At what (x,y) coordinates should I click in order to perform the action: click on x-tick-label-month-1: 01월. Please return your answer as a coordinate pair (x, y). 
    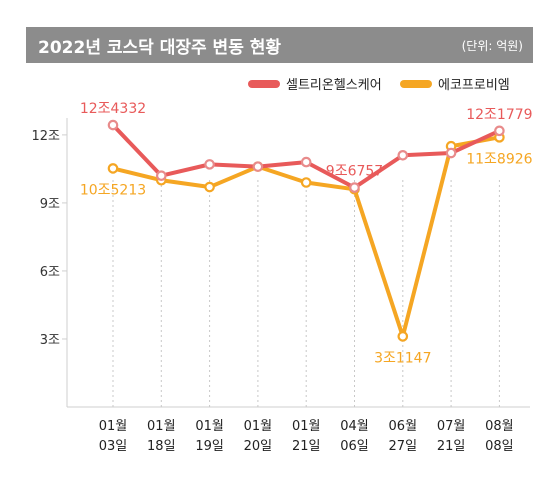
    Looking at the image, I should click on (161, 426).